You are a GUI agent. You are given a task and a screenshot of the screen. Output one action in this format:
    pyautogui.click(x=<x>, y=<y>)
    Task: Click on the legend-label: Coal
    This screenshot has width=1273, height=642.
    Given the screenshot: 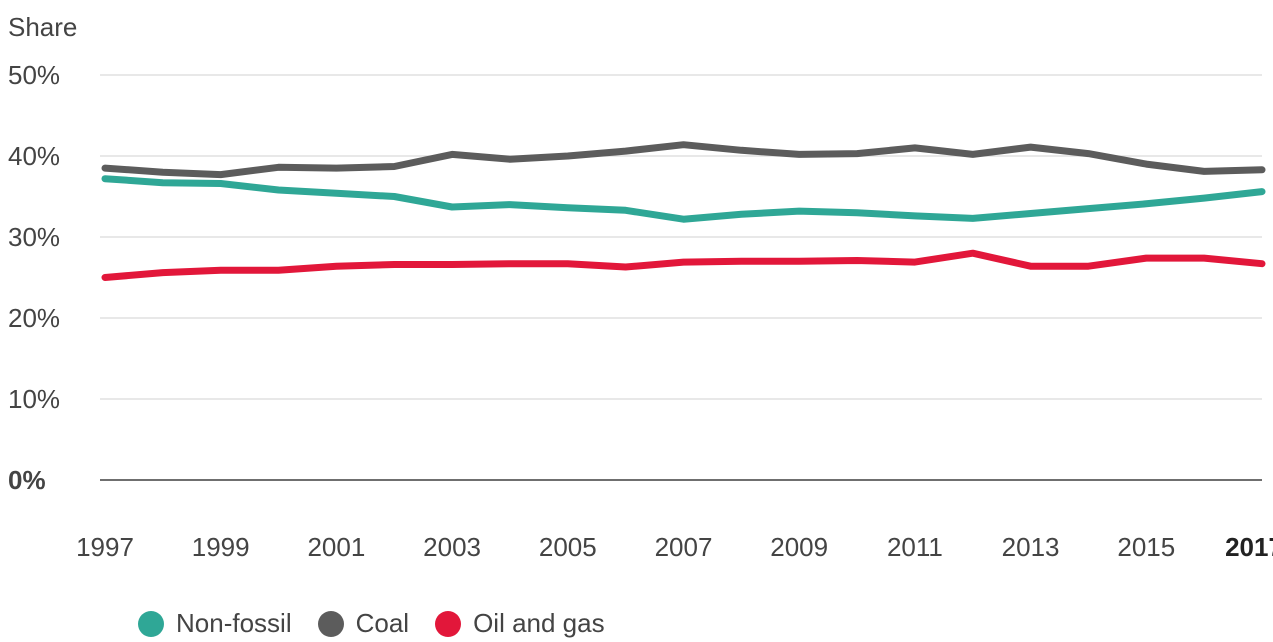 What is the action you would take?
    pyautogui.click(x=382, y=623)
    